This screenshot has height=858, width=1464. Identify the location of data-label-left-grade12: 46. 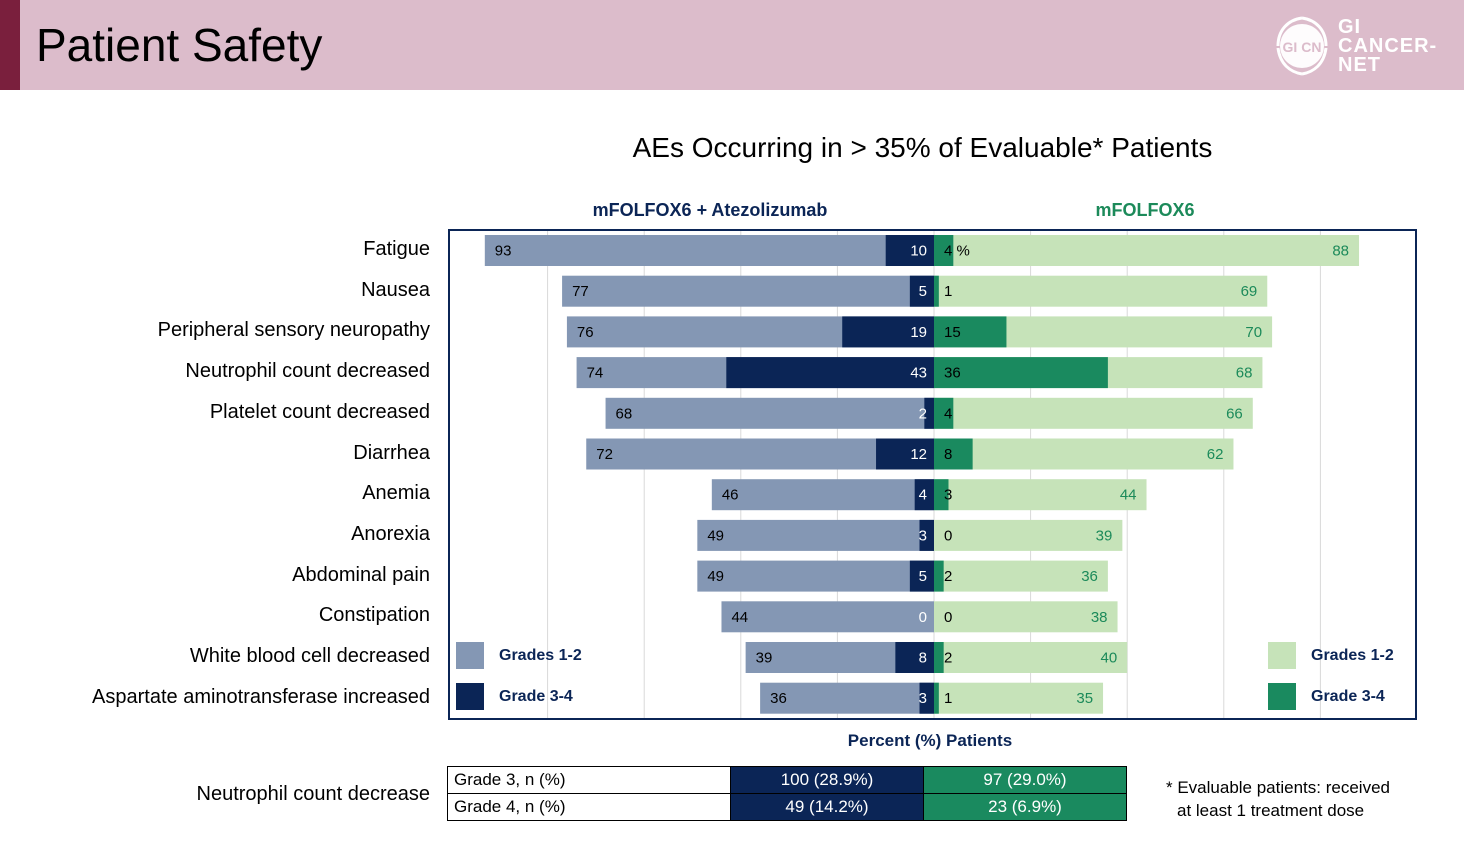
(730, 495).